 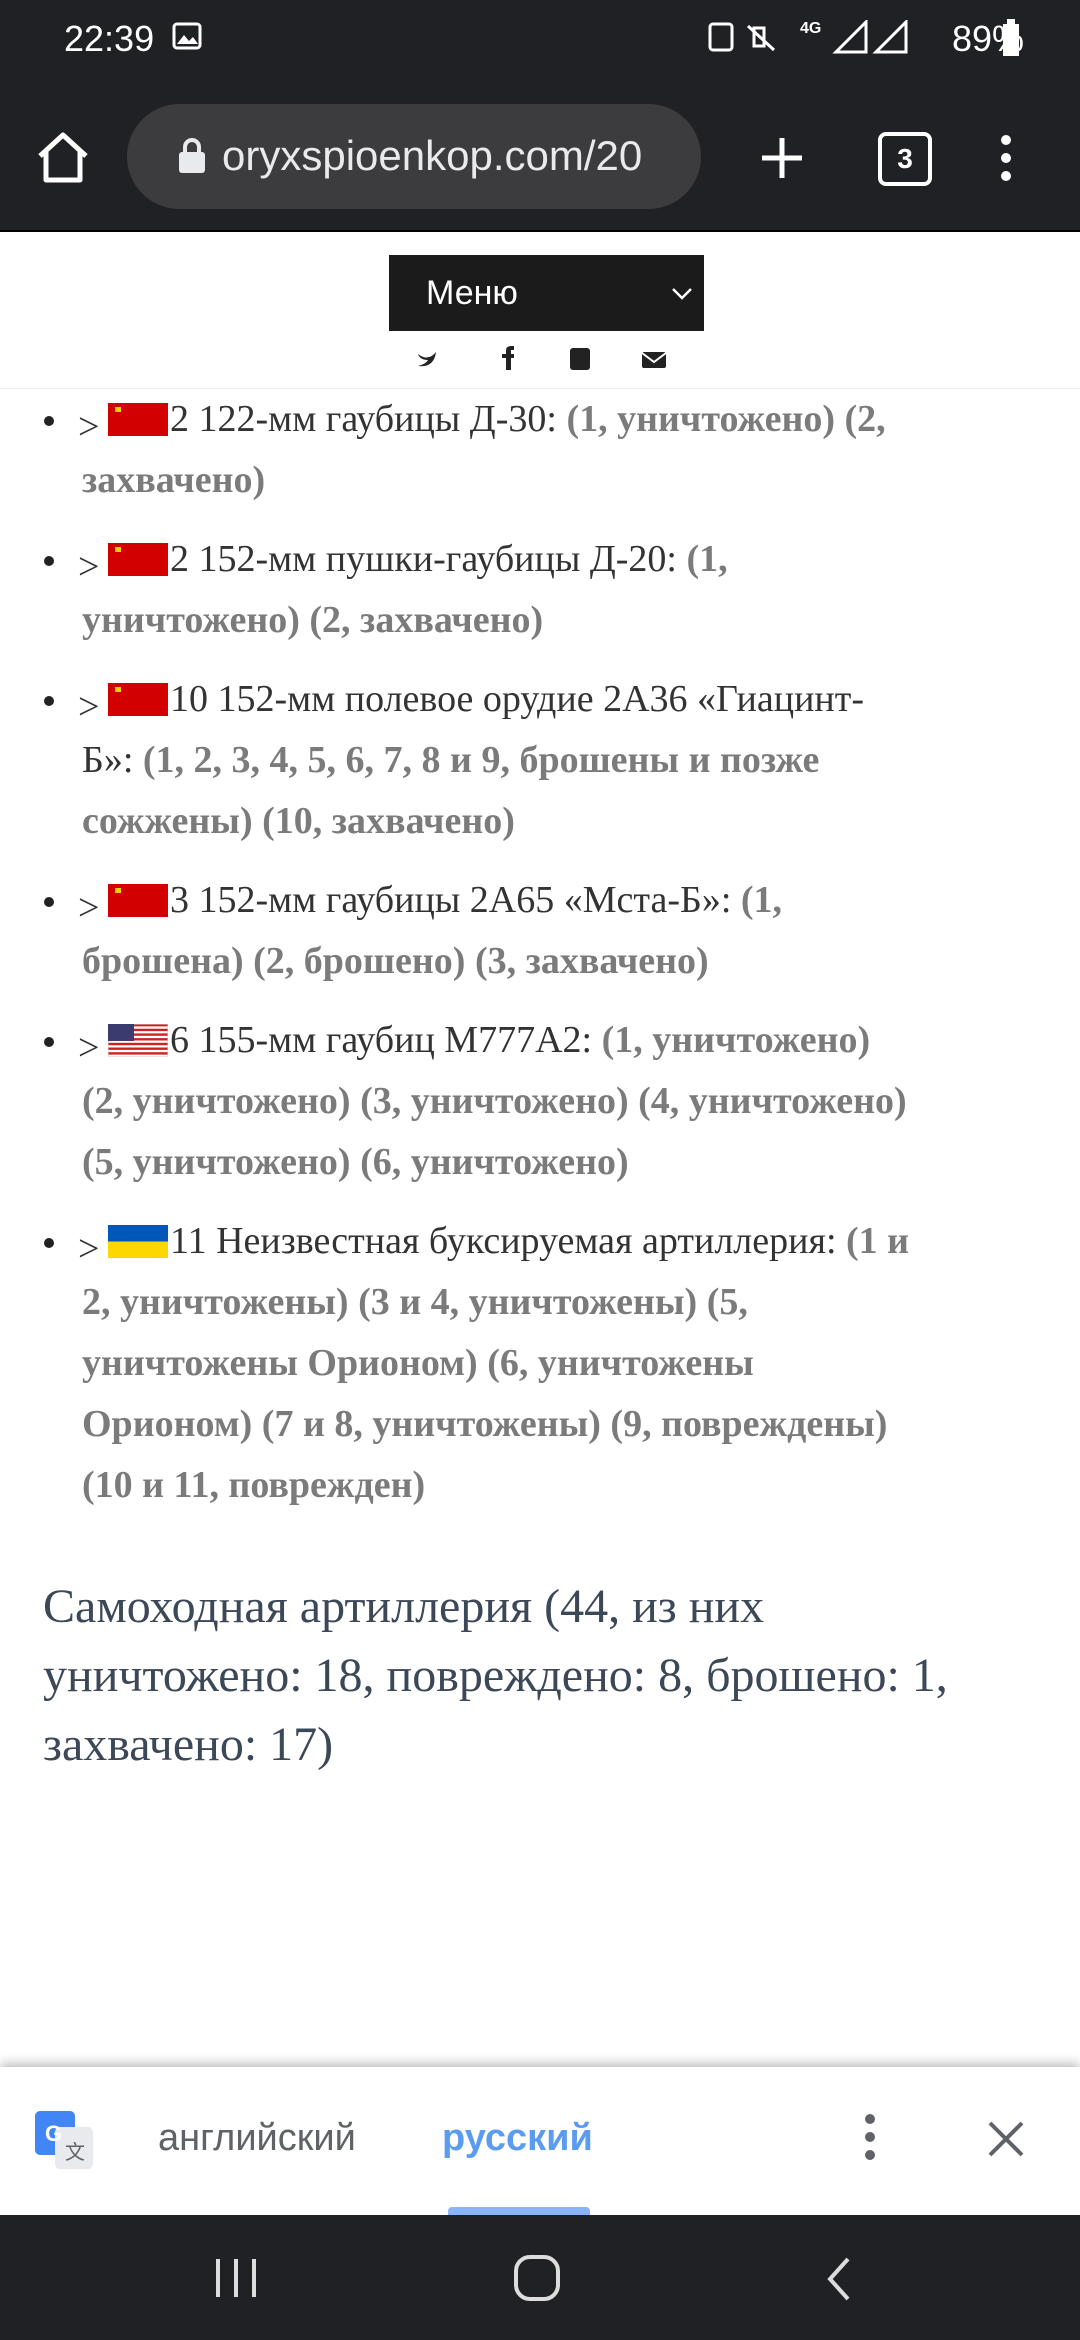 I want to click on item-detail: (10 и 11, поврежден), so click(x=254, y=1485).